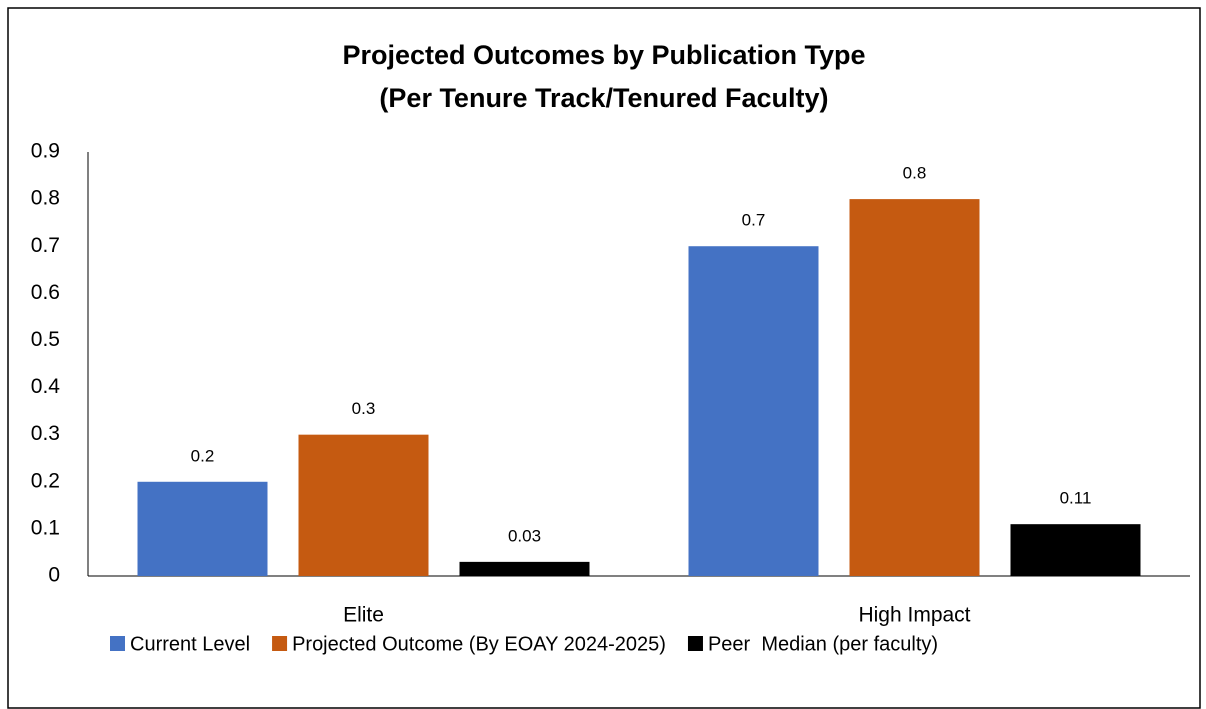 This screenshot has width=1206, height=709. I want to click on legend-label: Peer Median (per faculty), so click(823, 644).